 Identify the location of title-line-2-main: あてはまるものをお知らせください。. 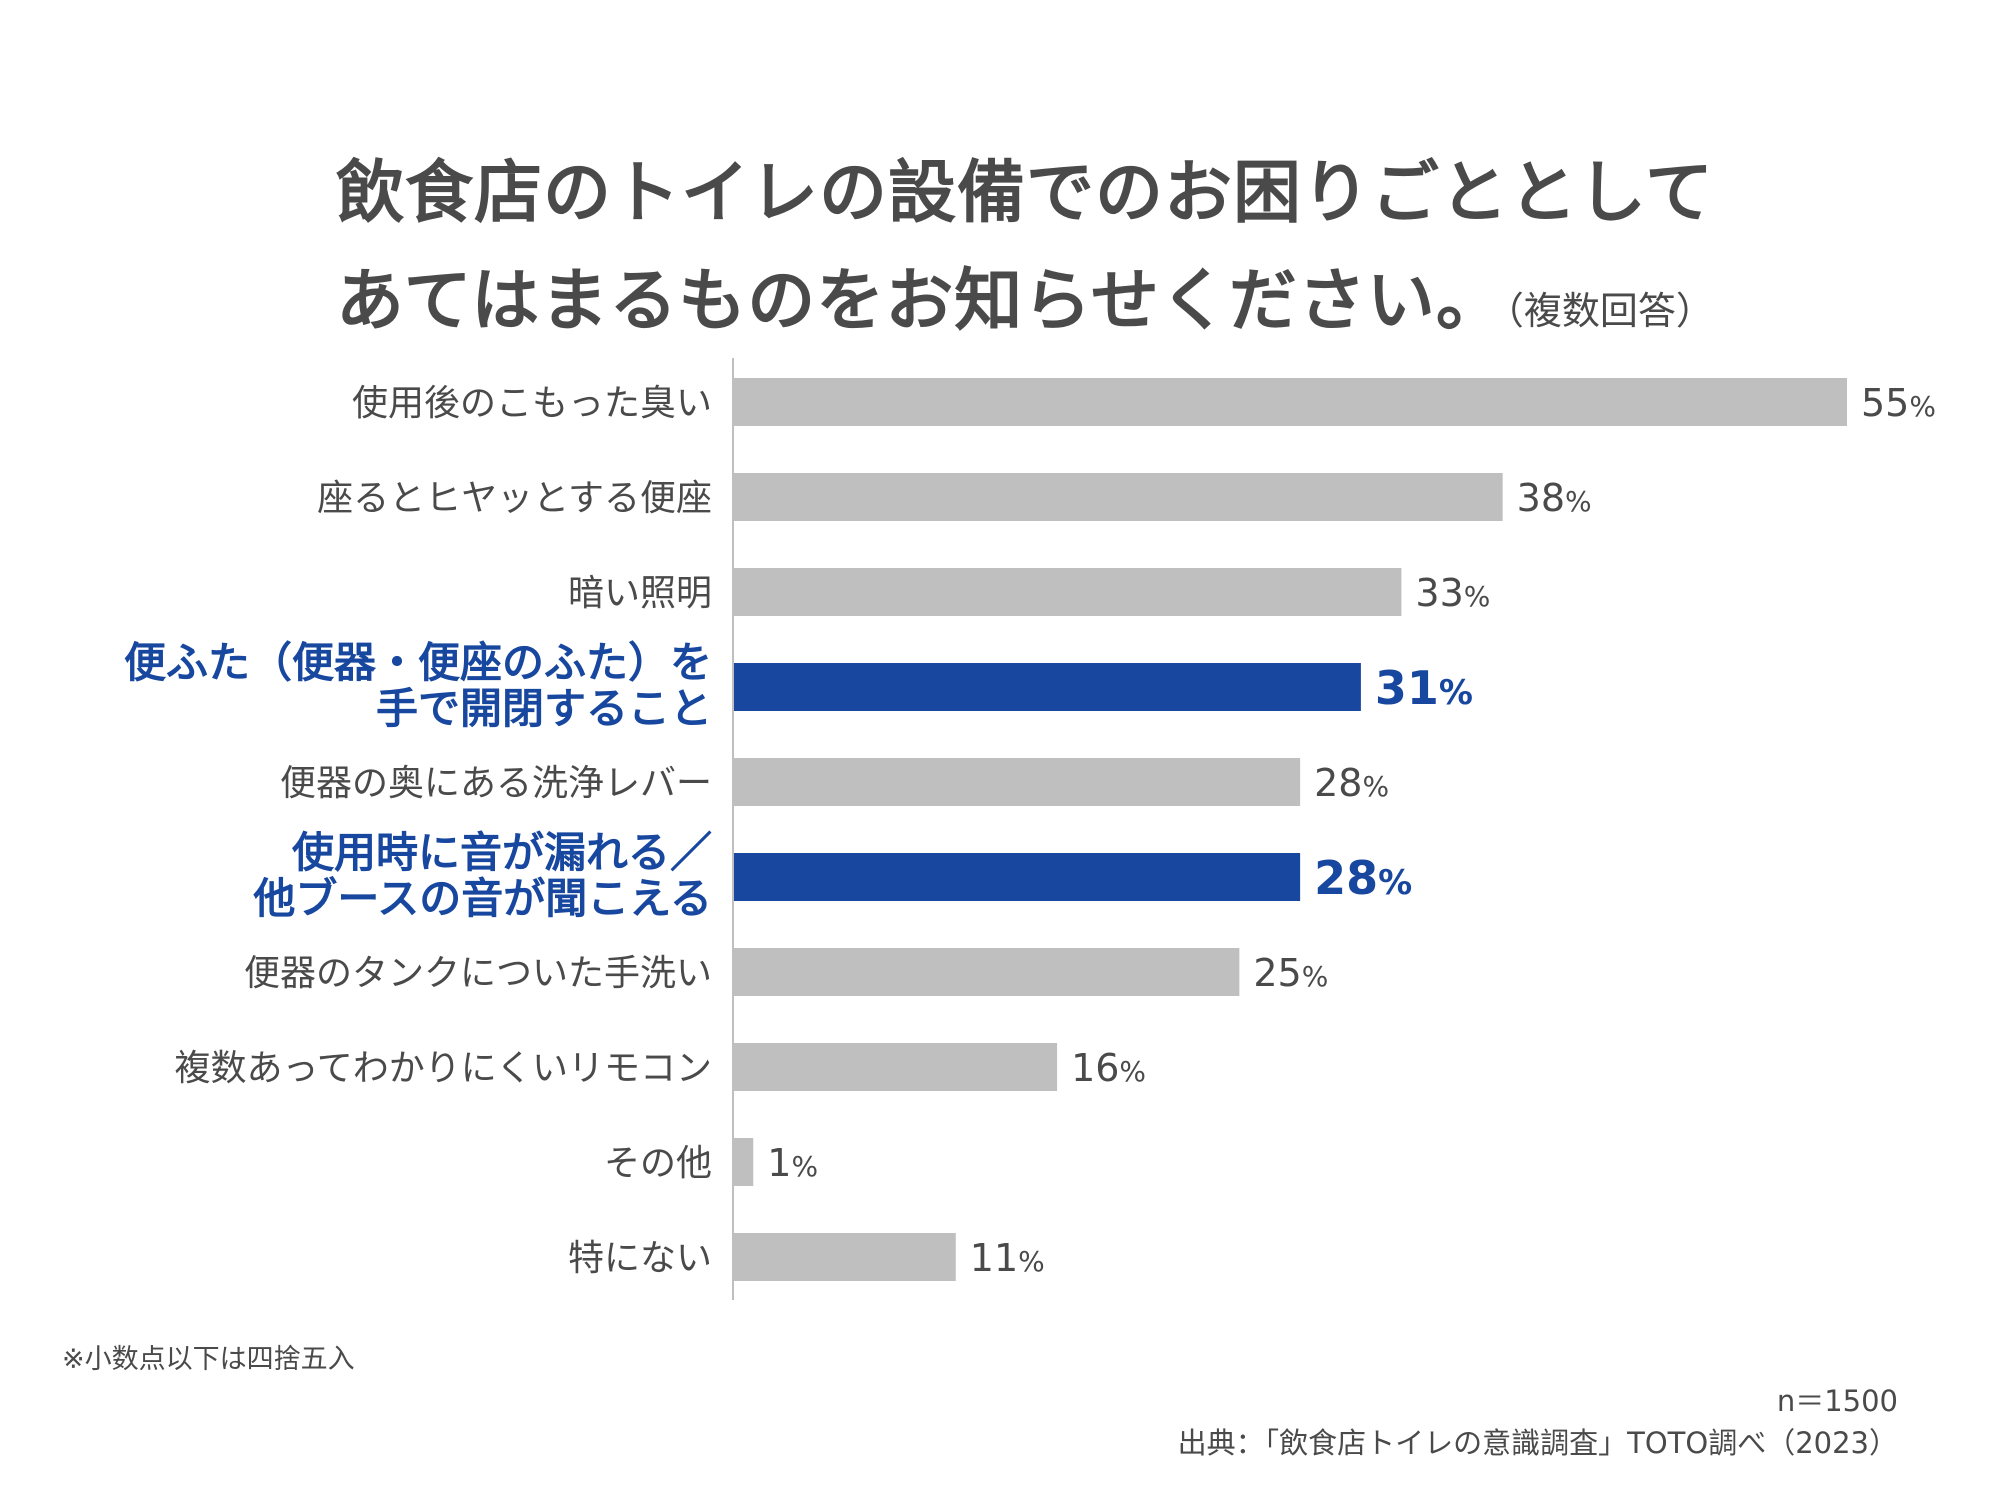
(920, 301).